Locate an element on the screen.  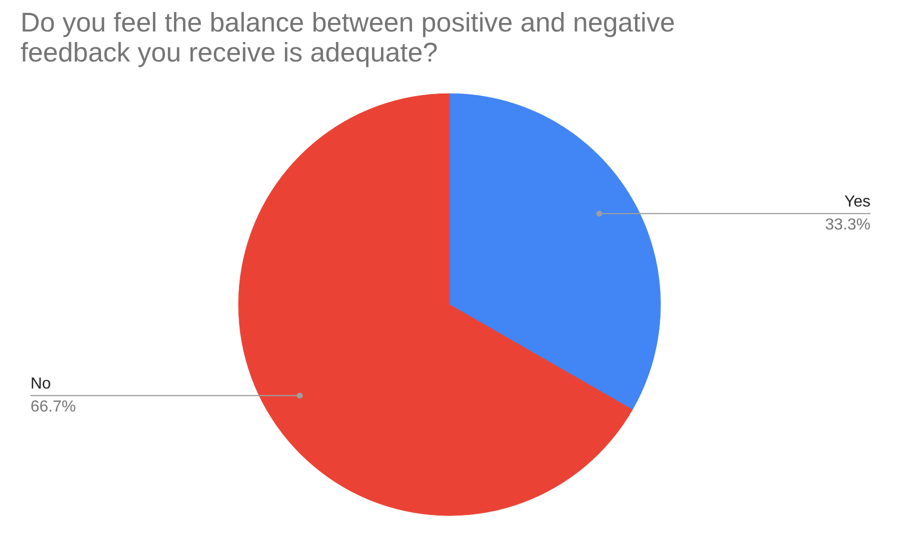
slice-label: No is located at coordinates (41, 383).